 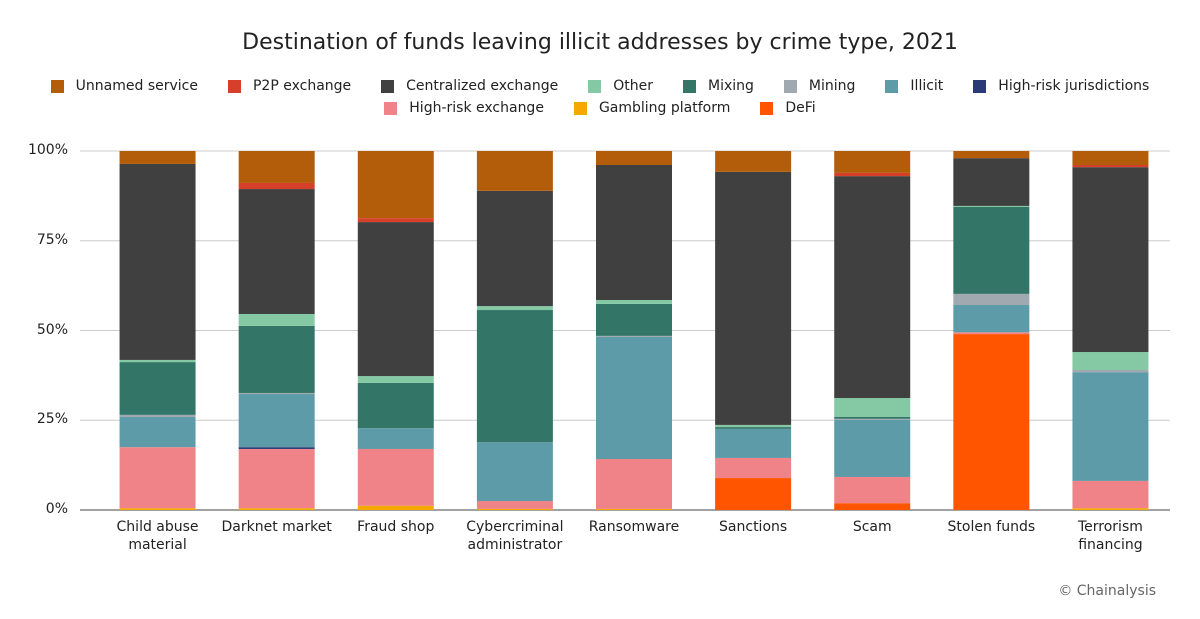 What do you see at coordinates (991, 527) in the screenshot?
I see `x-tick-label: Stolen funds` at bounding box center [991, 527].